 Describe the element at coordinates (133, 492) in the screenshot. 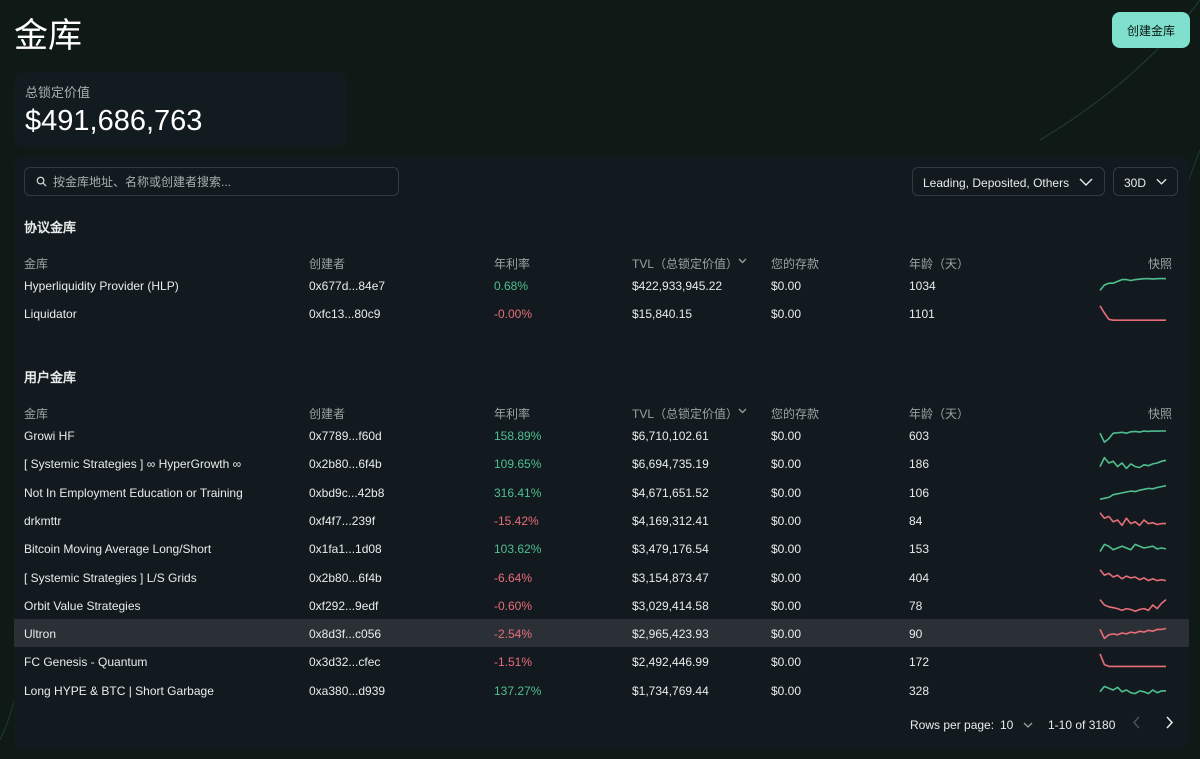

I see `vault-name: Not In Employment Education or Training` at that location.